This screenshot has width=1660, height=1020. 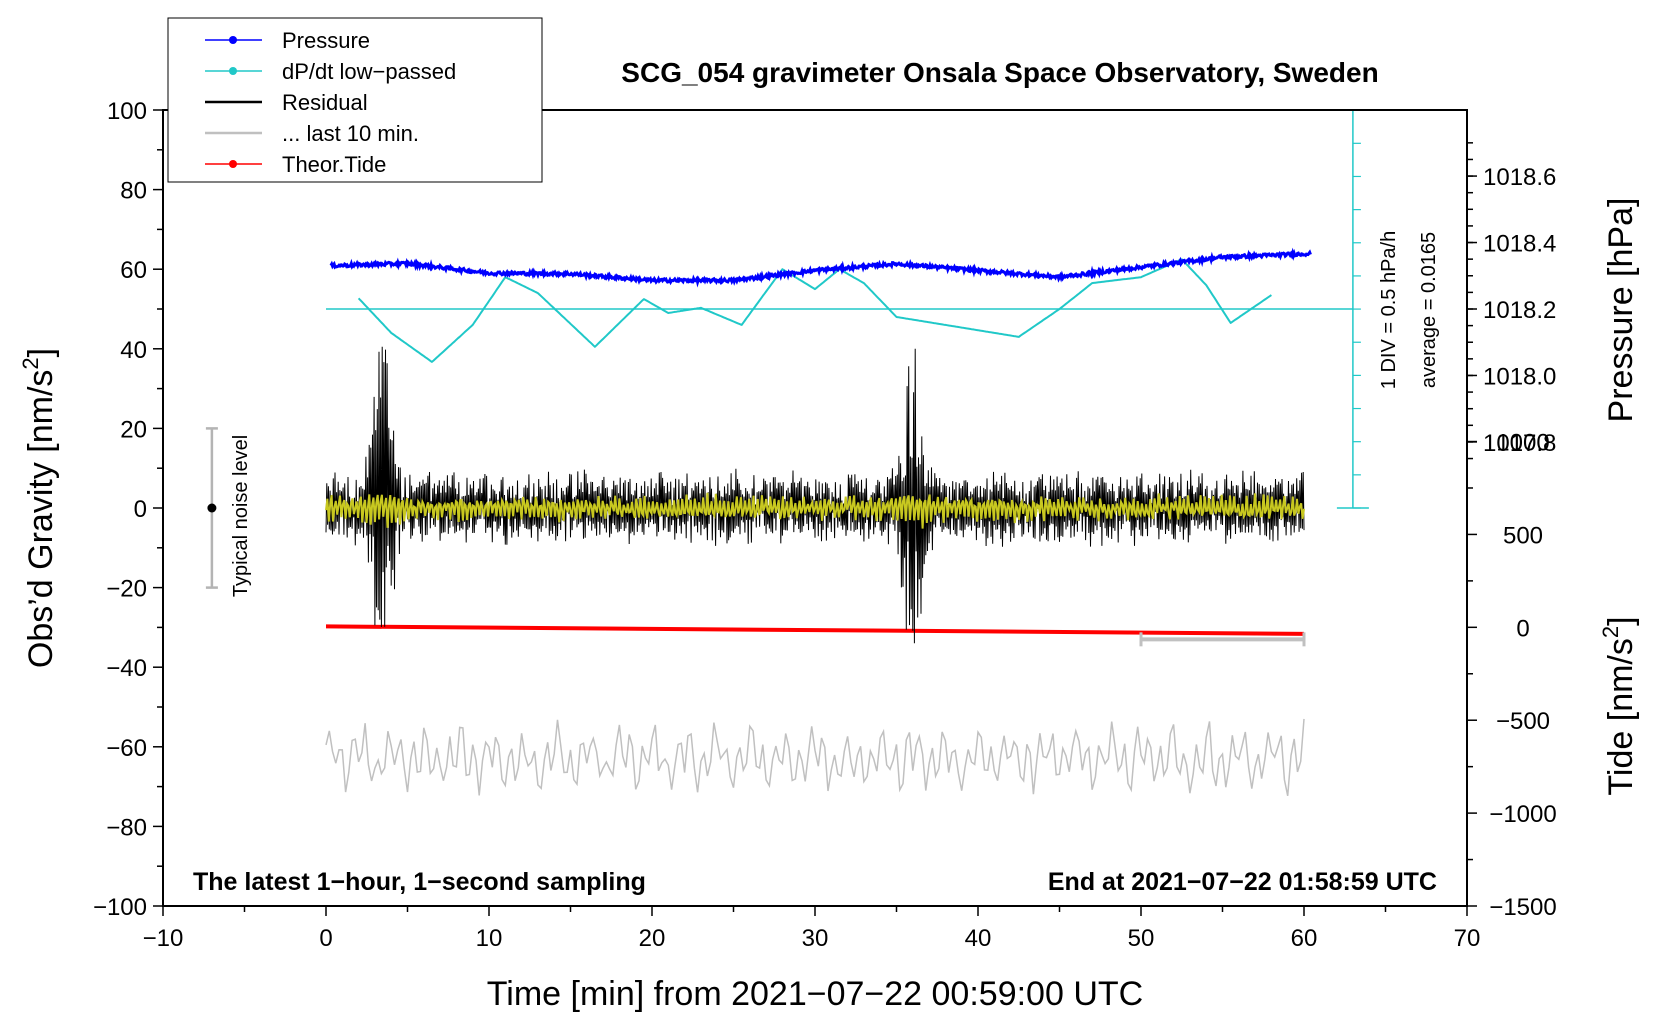 I want to click on y-tick-label: 20, so click(x=133, y=429).